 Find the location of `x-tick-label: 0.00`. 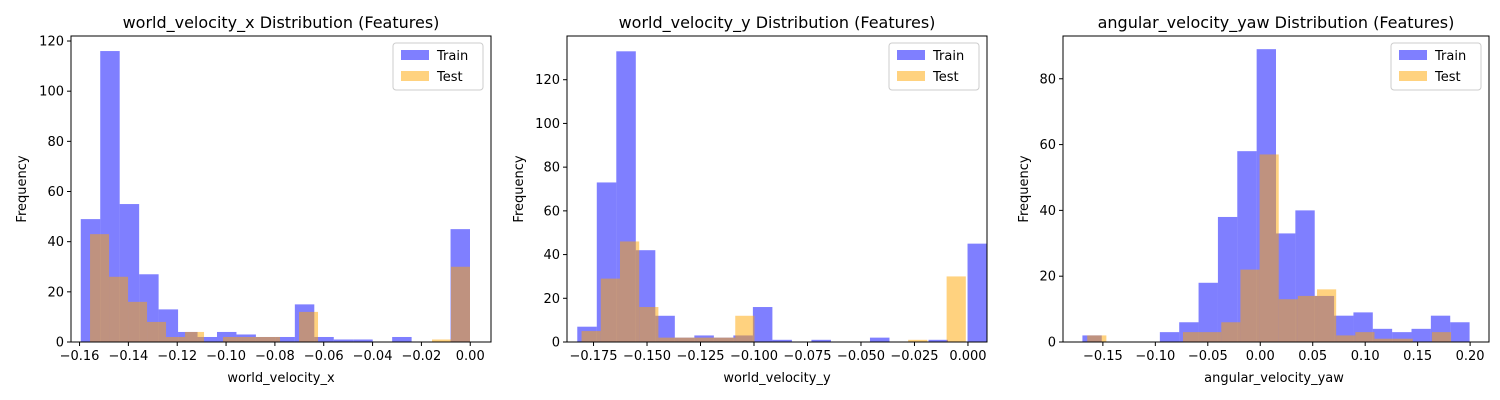

x-tick-label: 0.00 is located at coordinates (470, 356).